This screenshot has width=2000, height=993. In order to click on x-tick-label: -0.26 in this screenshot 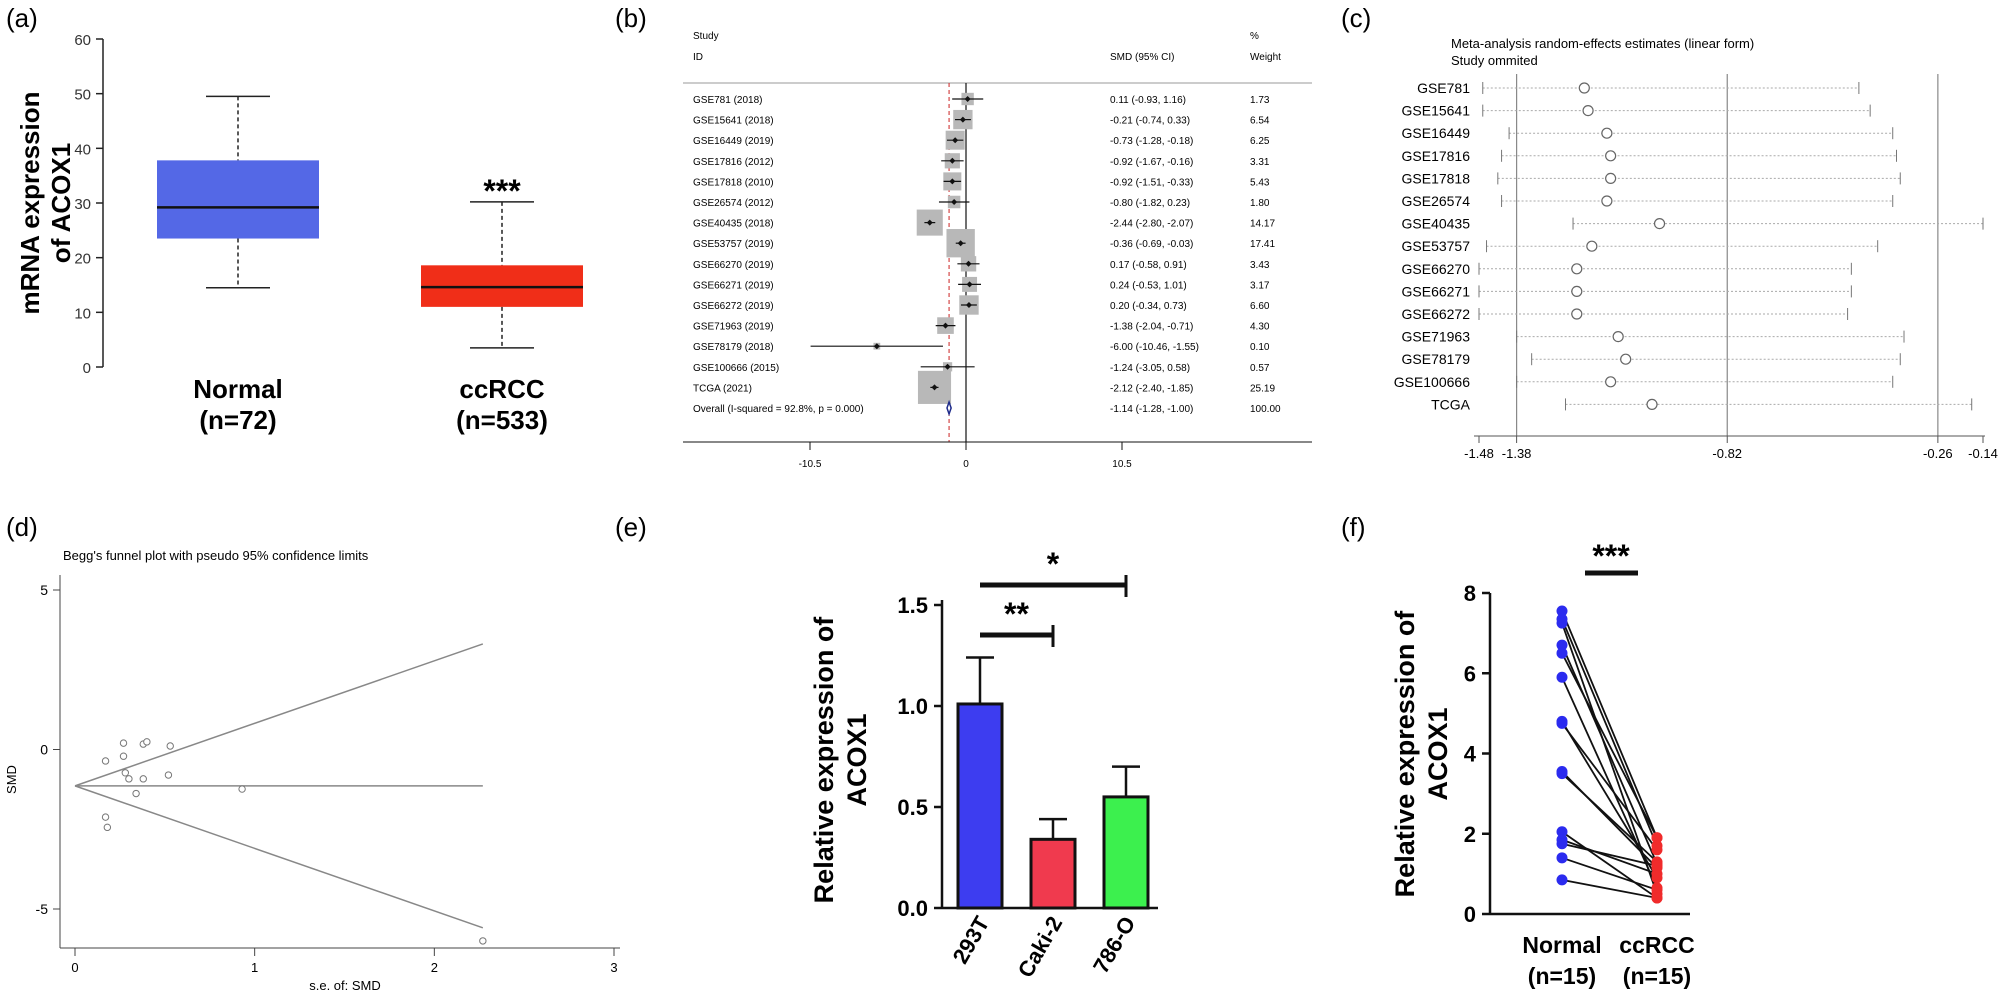, I will do `click(1938, 453)`.